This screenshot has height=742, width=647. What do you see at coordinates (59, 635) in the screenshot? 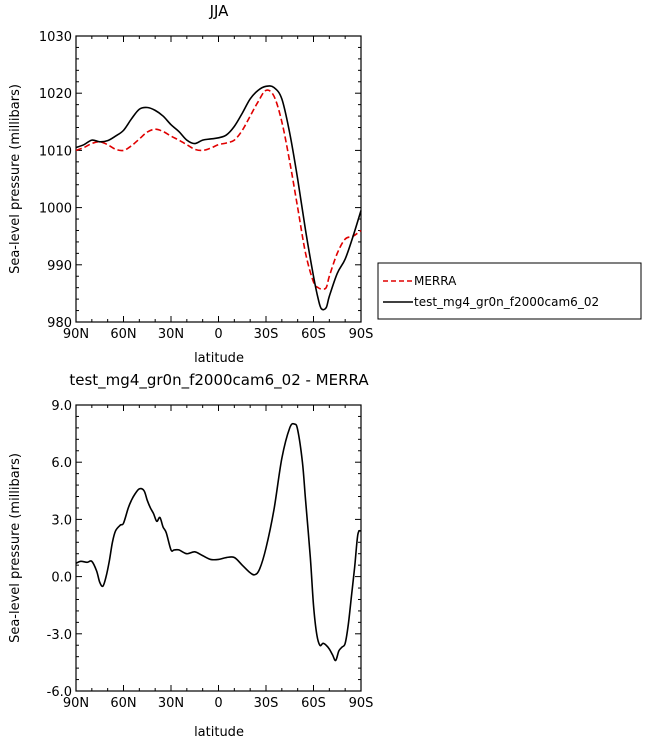
I see `bottom-y-tick-label: -3.0` at bounding box center [59, 635].